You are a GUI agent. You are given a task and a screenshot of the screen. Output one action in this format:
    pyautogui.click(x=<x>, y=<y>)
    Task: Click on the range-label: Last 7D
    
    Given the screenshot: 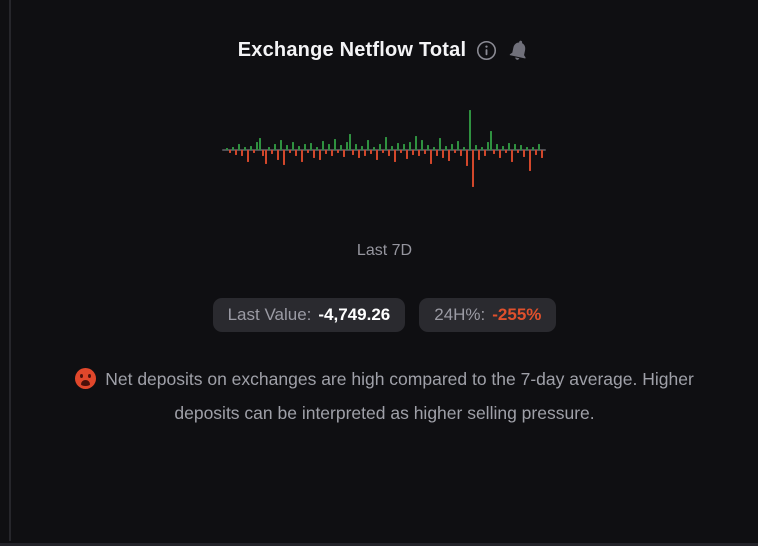 What is the action you would take?
    pyautogui.click(x=384, y=250)
    